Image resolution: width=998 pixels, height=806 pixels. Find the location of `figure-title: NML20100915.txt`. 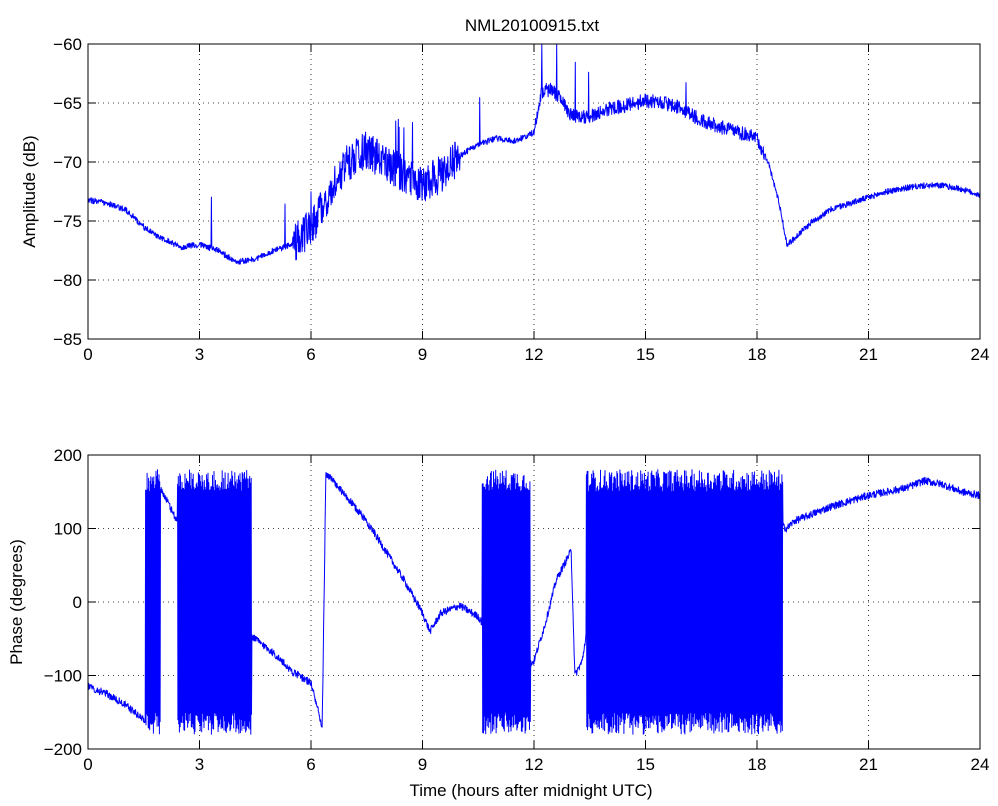

figure-title: NML20100915.txt is located at coordinates (532, 25).